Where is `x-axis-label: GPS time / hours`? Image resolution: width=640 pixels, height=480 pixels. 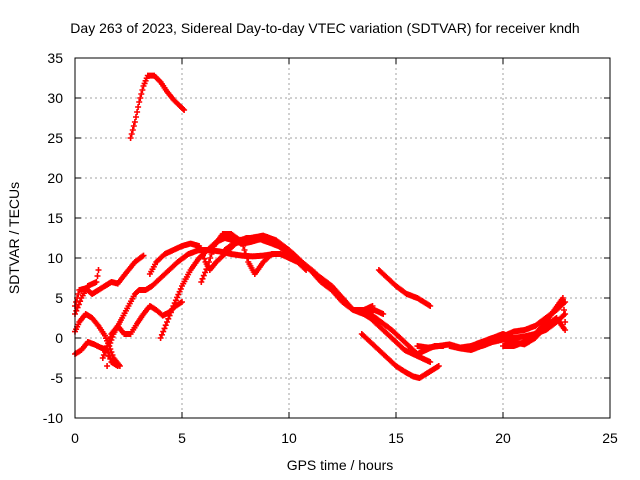 x-axis-label: GPS time / hours is located at coordinates (340, 465).